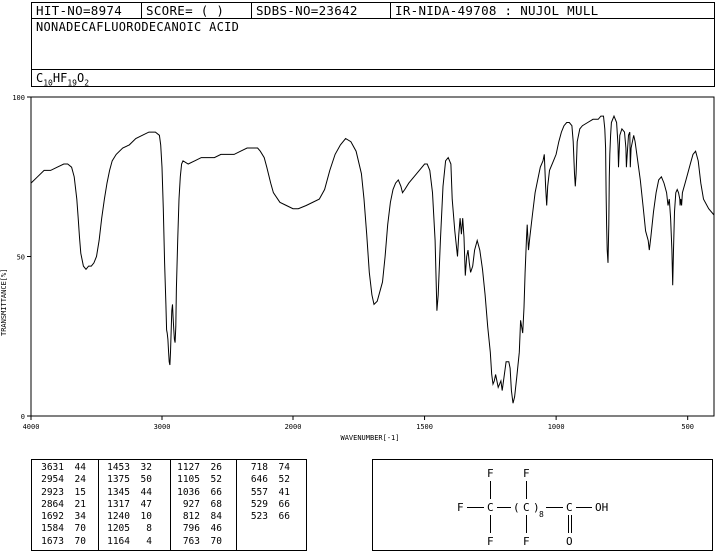  I want to click on peak-wavenumber: 557, so click(259, 492).